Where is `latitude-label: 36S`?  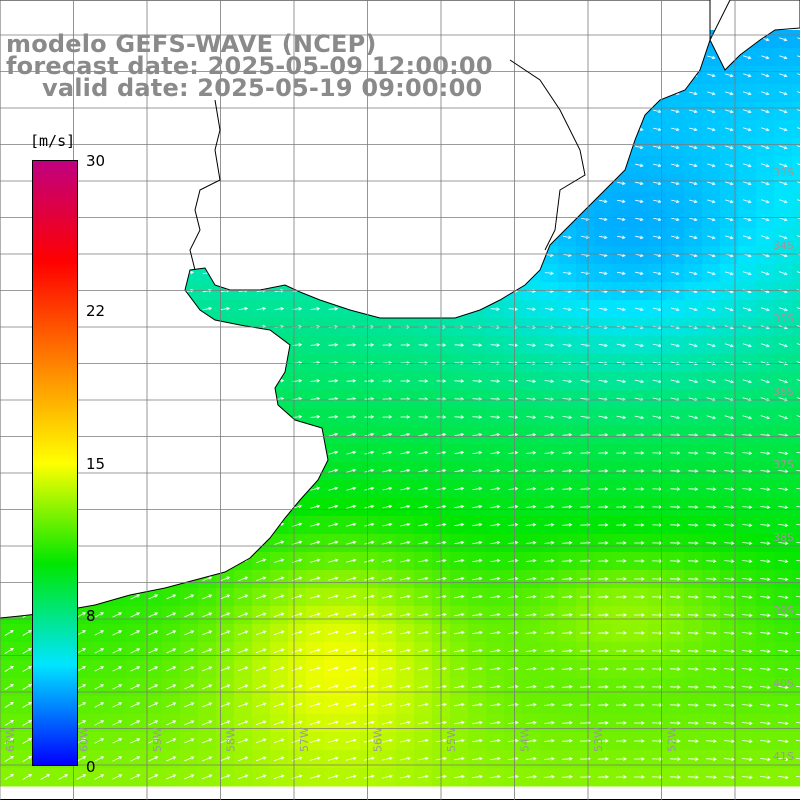 latitude-label: 36S is located at coordinates (783, 391).